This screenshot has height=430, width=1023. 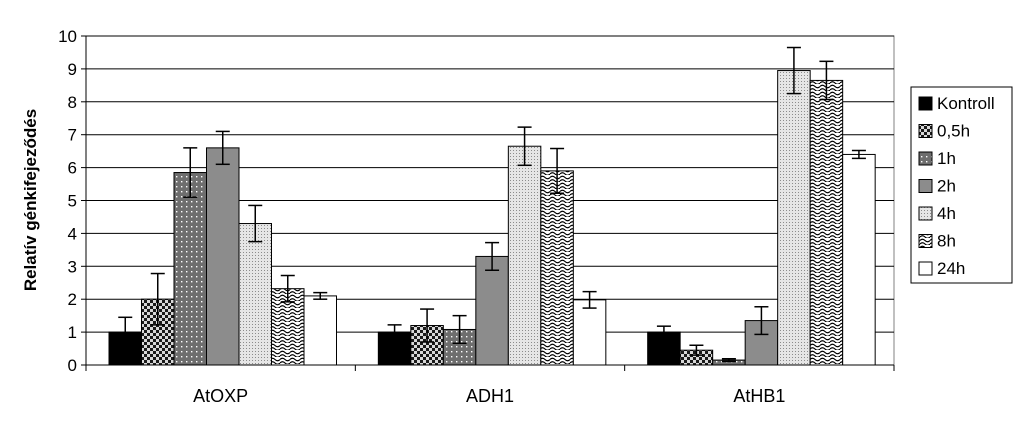 What do you see at coordinates (794, 218) in the screenshot?
I see `bar-AtHB1-4h` at bounding box center [794, 218].